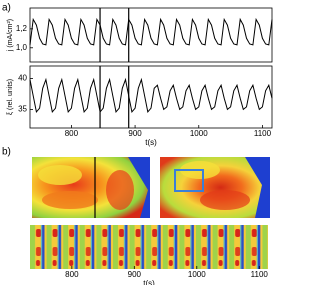 The width and height of the screenshot is (320, 285). I want to click on y-tick-label: 1,0, so click(22, 47).